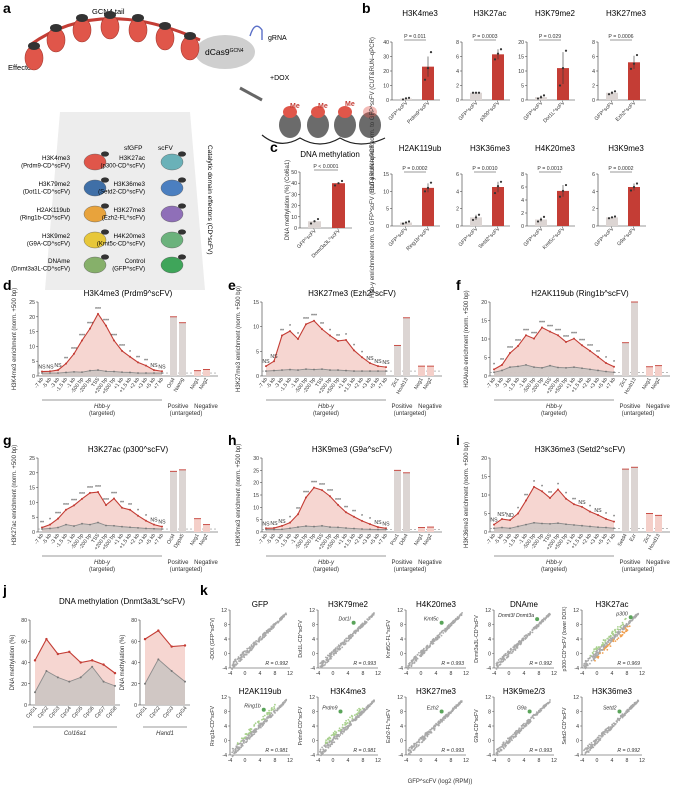  What do you see at coordinates (485, 359) in the screenshot?
I see `tick-label: 5` at bounding box center [485, 359].